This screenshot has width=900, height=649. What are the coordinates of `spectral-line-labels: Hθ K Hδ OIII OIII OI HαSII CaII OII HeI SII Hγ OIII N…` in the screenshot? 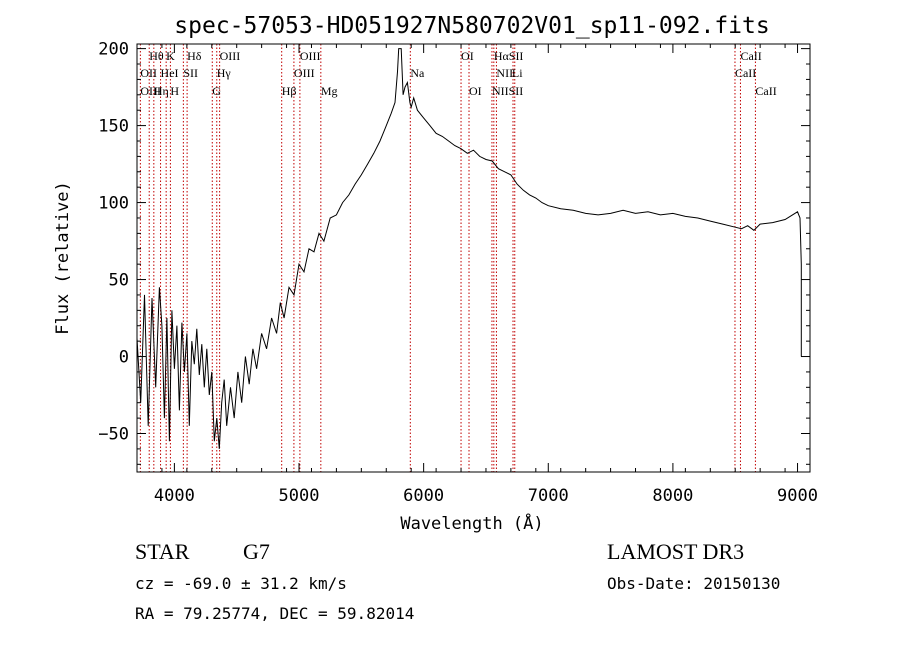 It's located at (458, 73).